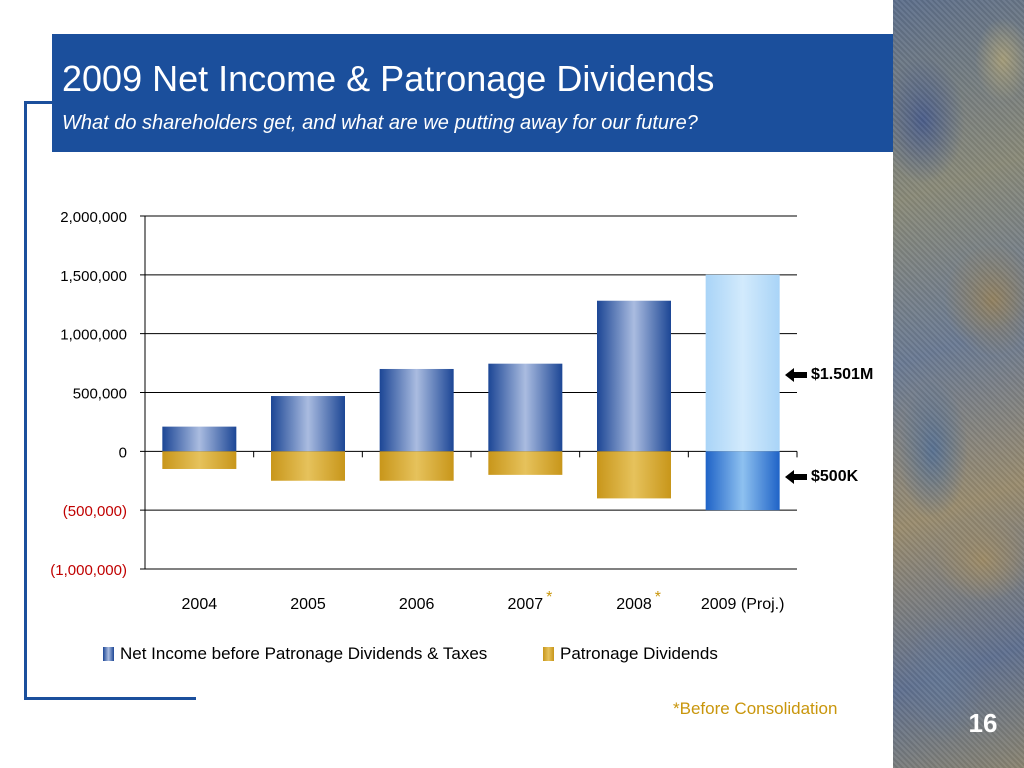  Describe the element at coordinates (835, 476) in the screenshot. I see `annotation-label: $500K` at that location.